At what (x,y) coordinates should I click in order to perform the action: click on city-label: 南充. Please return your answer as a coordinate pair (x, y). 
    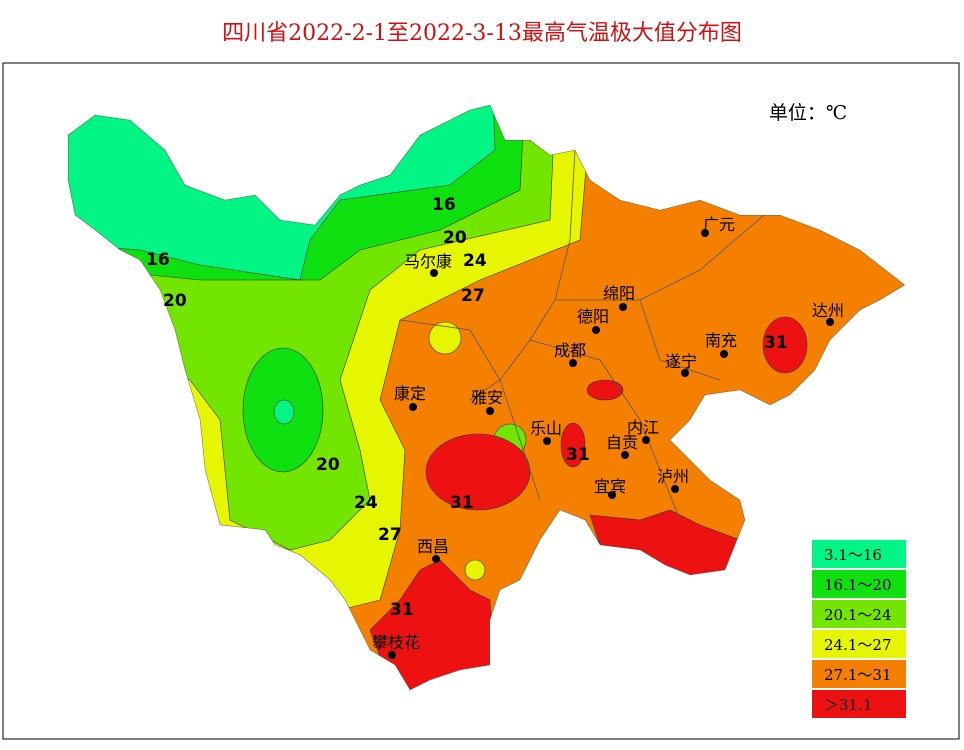
    Looking at the image, I should click on (721, 340).